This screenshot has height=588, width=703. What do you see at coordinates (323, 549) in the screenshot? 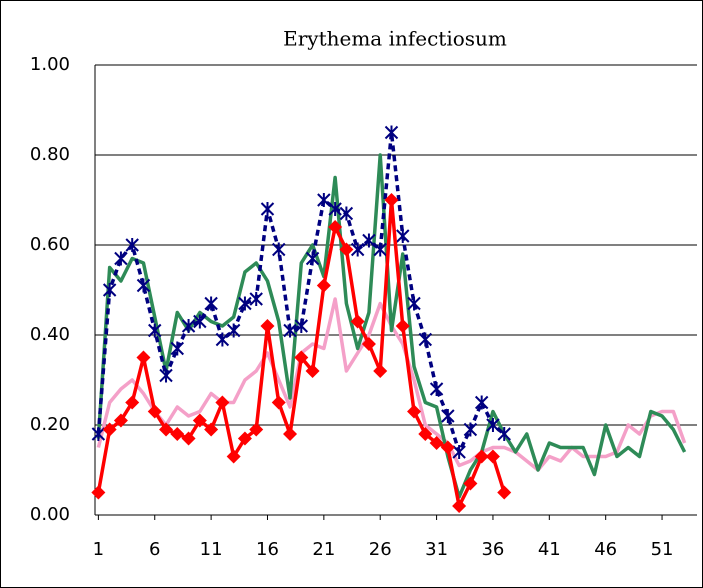
I see `x-tick-label: 21` at bounding box center [323, 549].